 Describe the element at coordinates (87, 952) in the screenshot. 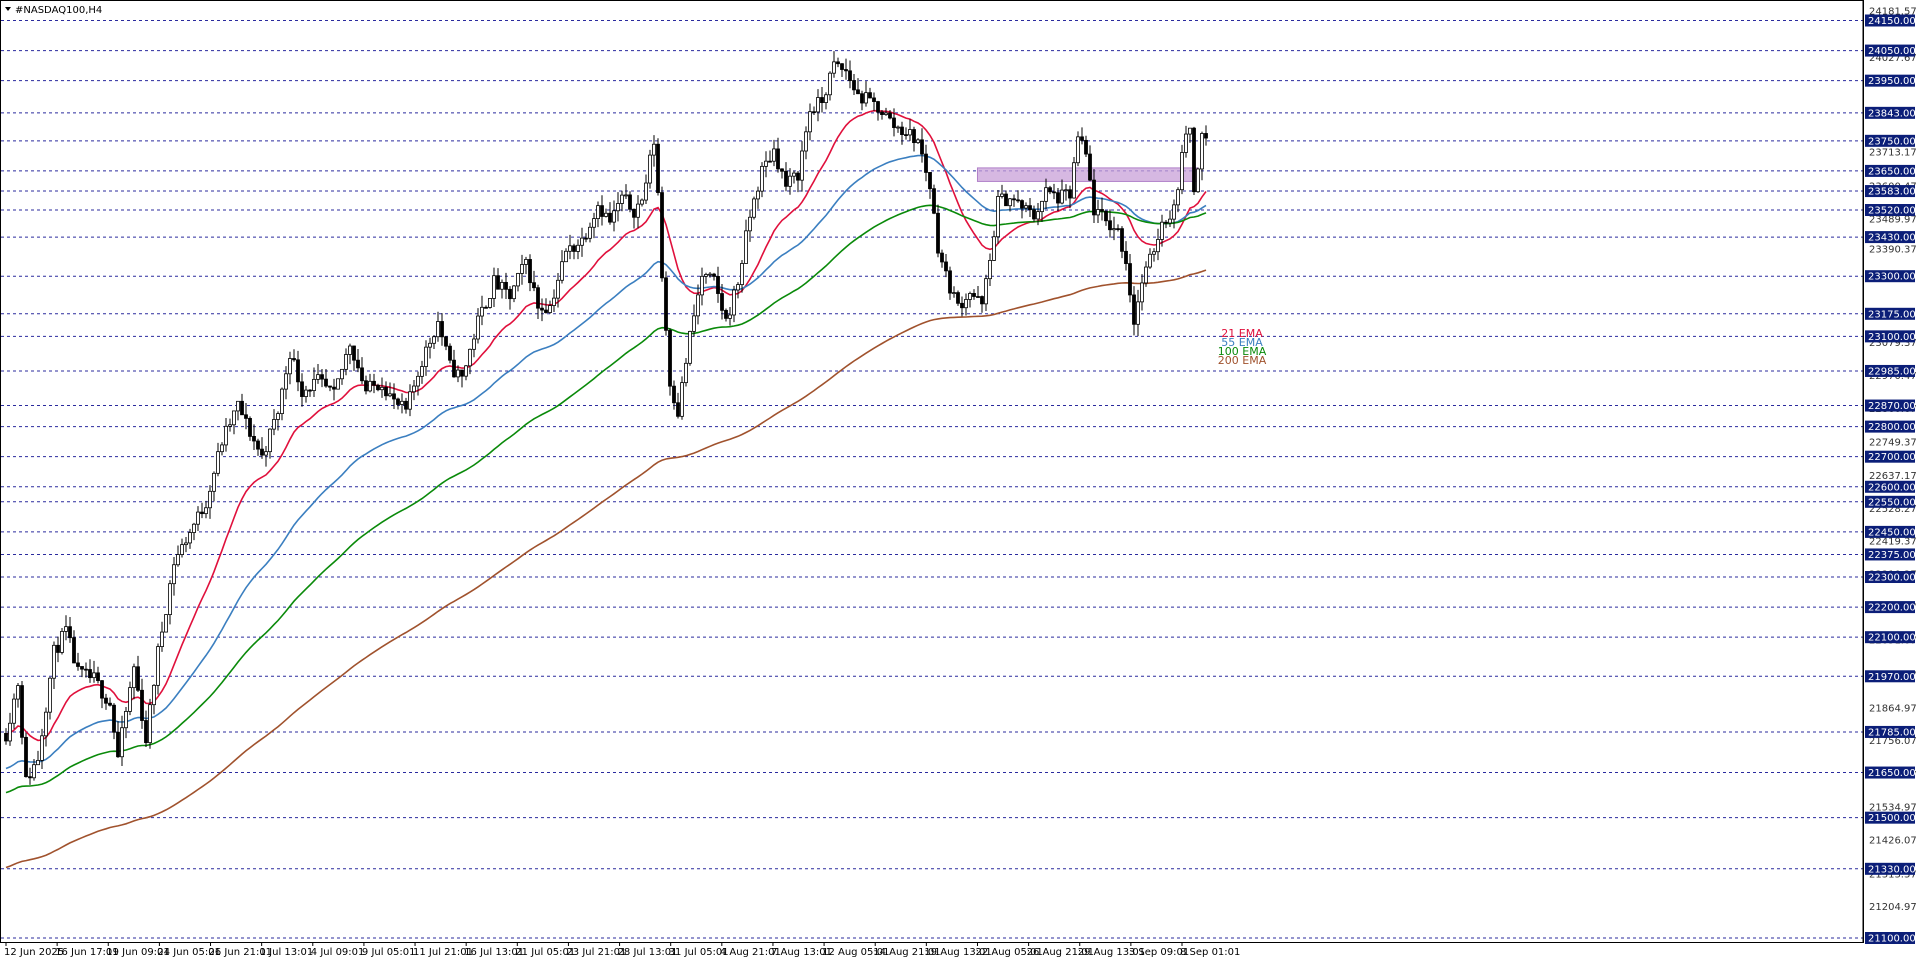

I see `time-tick-label: 16 Jun 17:01` at that location.